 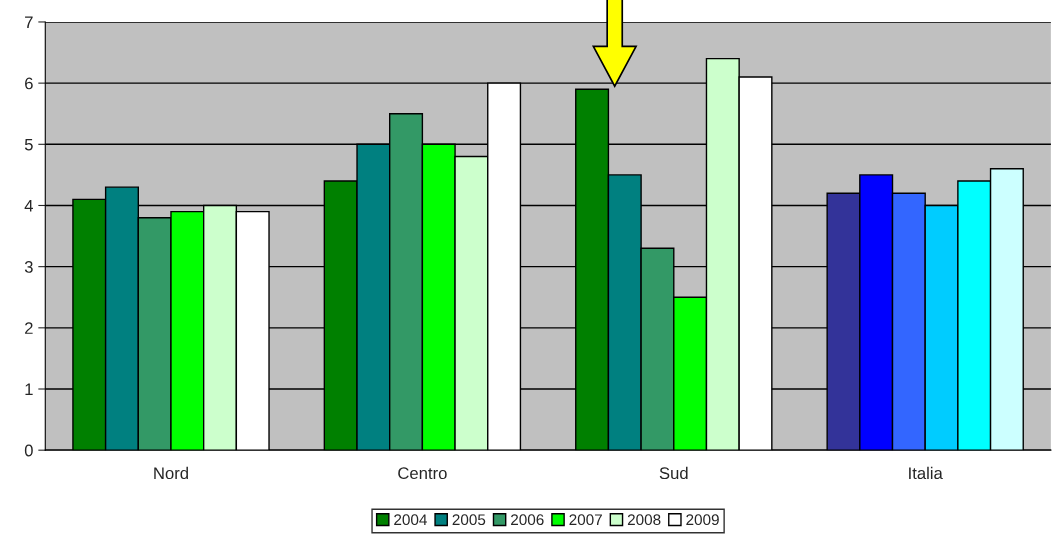 I want to click on x-tick-label: Sud, so click(x=673, y=473).